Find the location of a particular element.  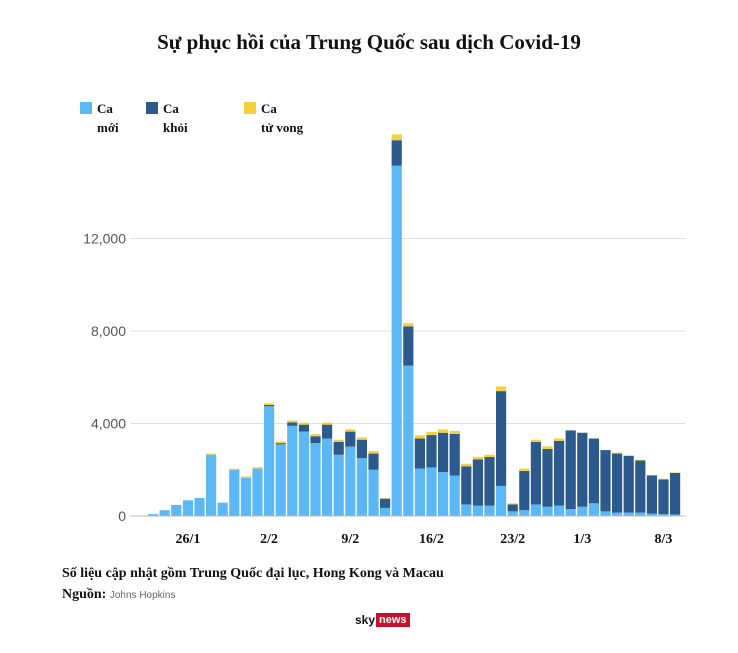

logo-sky-text: sky is located at coordinates (365, 619).